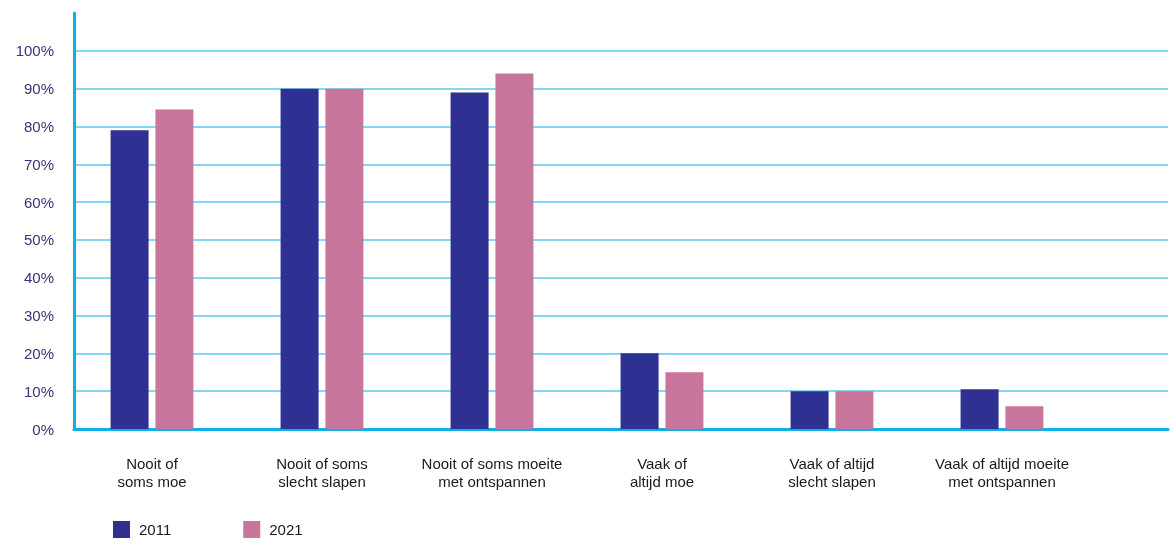 Image resolution: width=1174 pixels, height=544 pixels. What do you see at coordinates (38, 89) in the screenshot?
I see `y-tick-label: 90%` at bounding box center [38, 89].